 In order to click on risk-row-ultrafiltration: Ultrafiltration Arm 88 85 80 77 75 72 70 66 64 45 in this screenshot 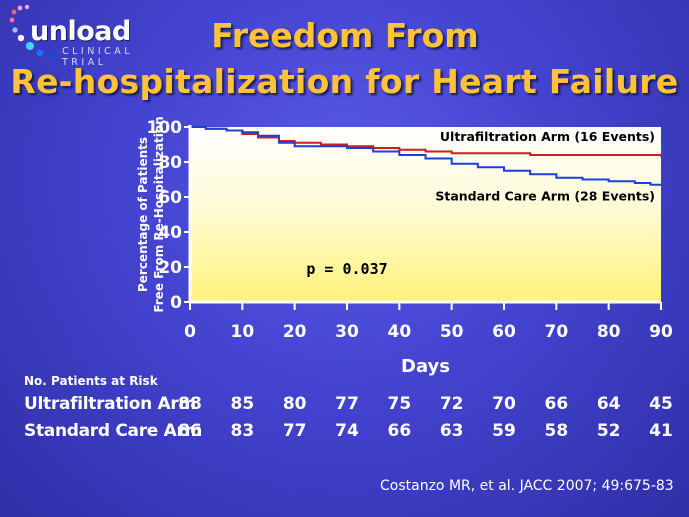, I will do `click(354, 406)`.